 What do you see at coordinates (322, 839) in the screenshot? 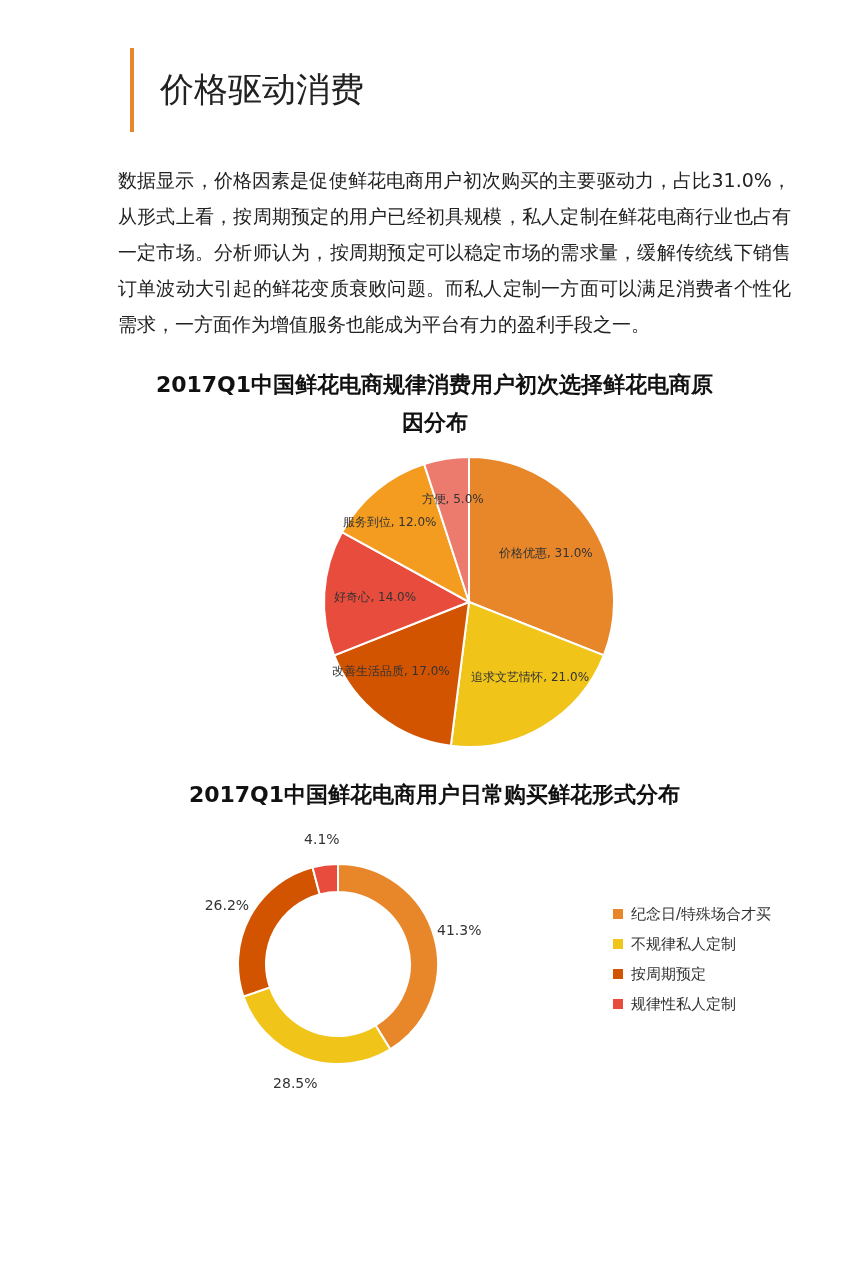
I see `data-label: 4.1%` at bounding box center [322, 839].